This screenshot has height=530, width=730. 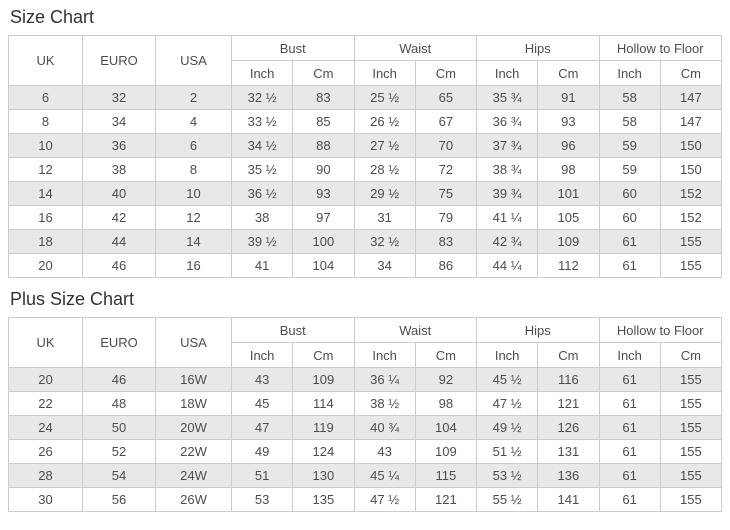 I want to click on table-cell: 67, so click(x=446, y=121).